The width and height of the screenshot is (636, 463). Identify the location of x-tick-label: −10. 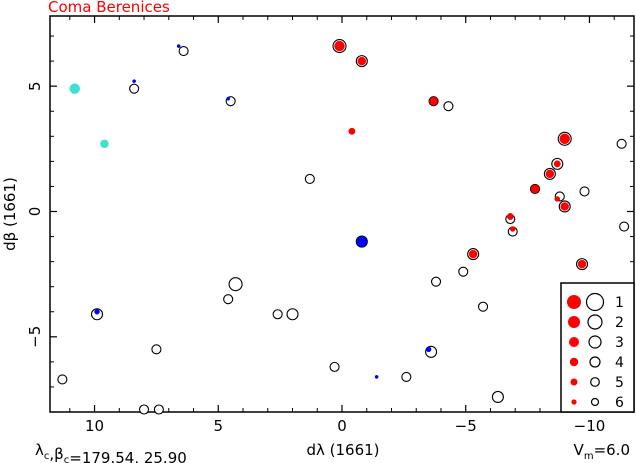
(590, 426).